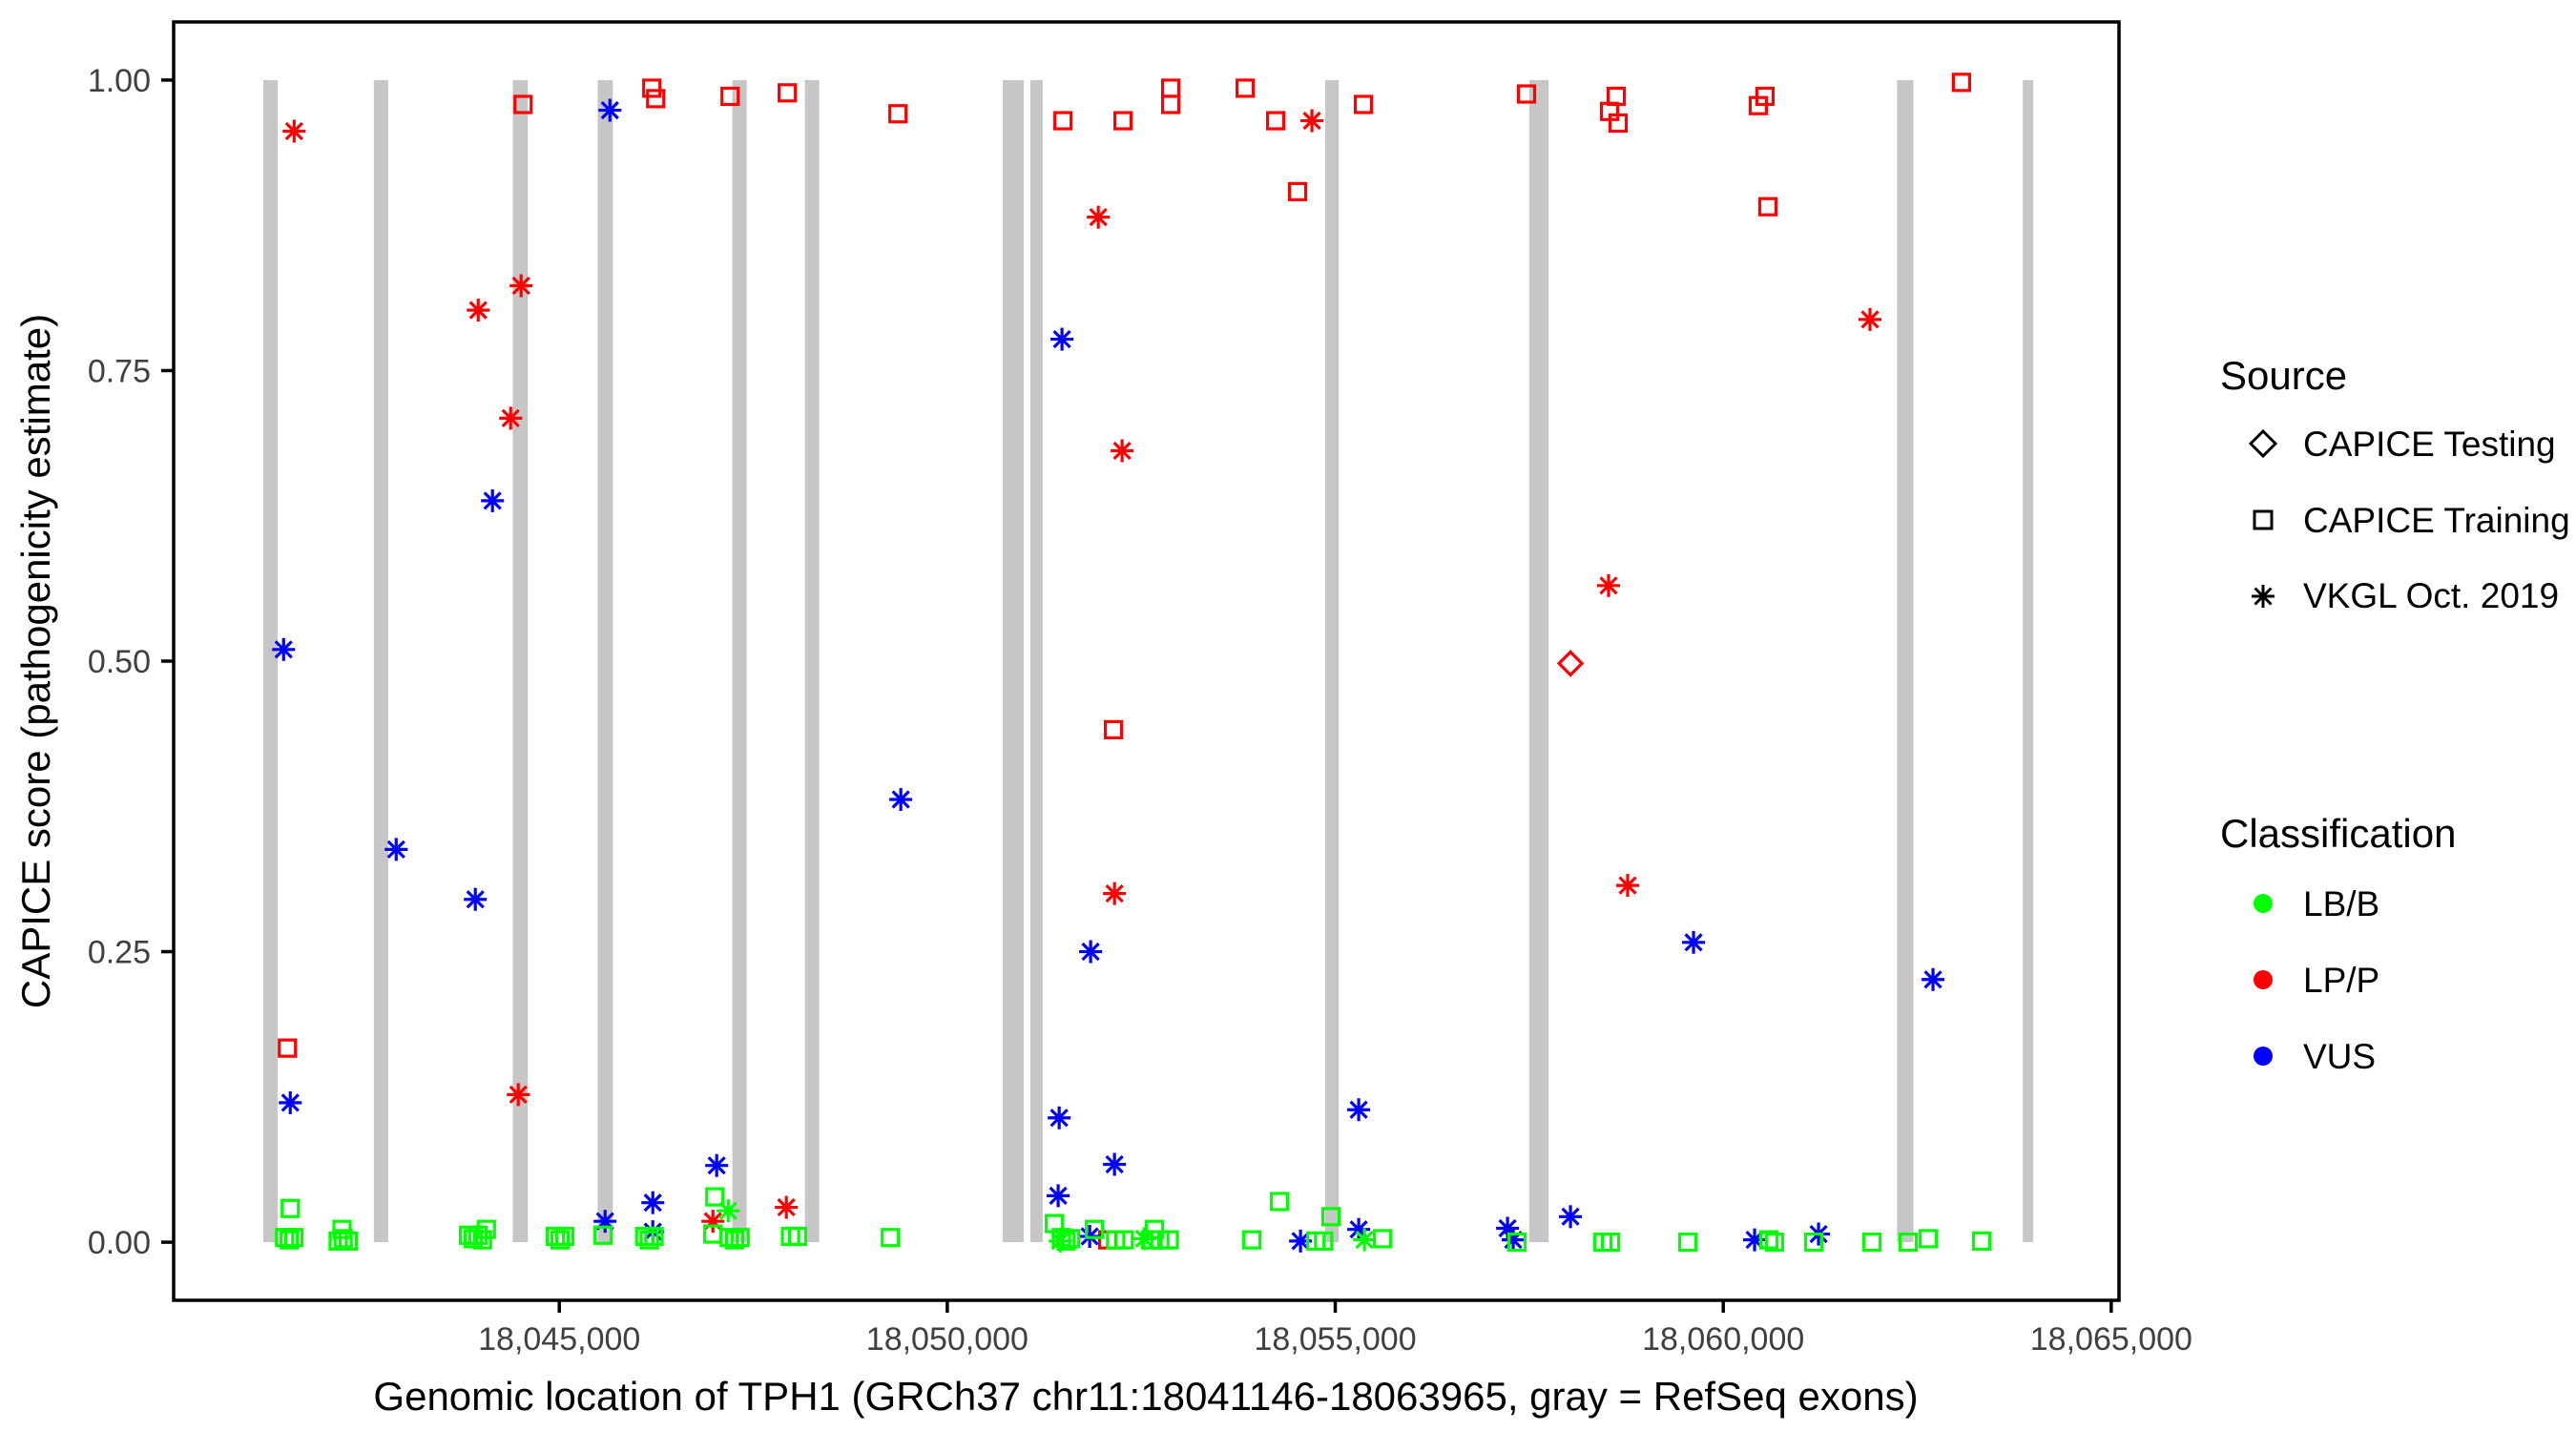  Describe the element at coordinates (2341, 903) in the screenshot. I see `legend-item-label: LB/B` at that location.